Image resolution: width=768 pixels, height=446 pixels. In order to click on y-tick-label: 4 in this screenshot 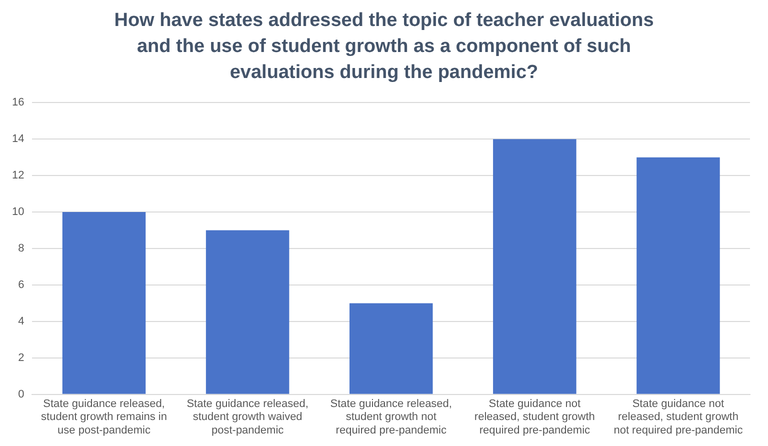, I will do `click(21, 321)`.